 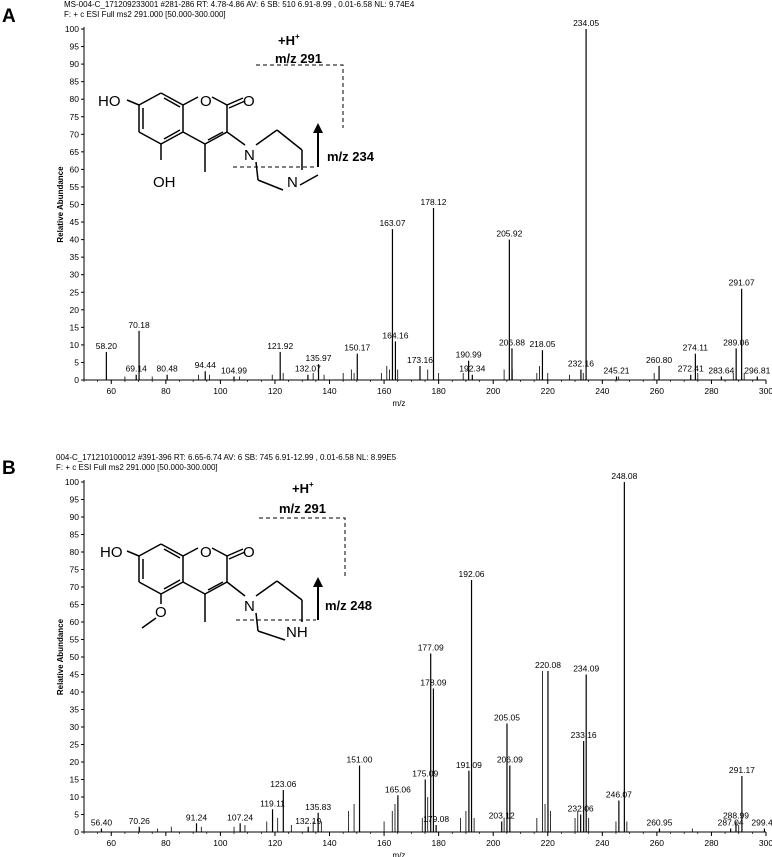 I want to click on panel-a-peak-label: 58.20, so click(x=107, y=346).